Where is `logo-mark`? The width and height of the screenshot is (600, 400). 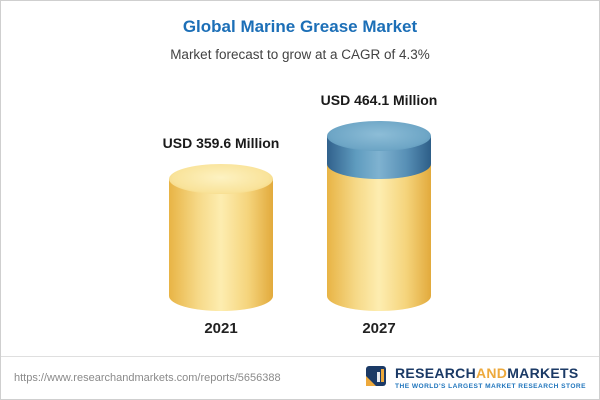
logo-mark is located at coordinates (376, 378).